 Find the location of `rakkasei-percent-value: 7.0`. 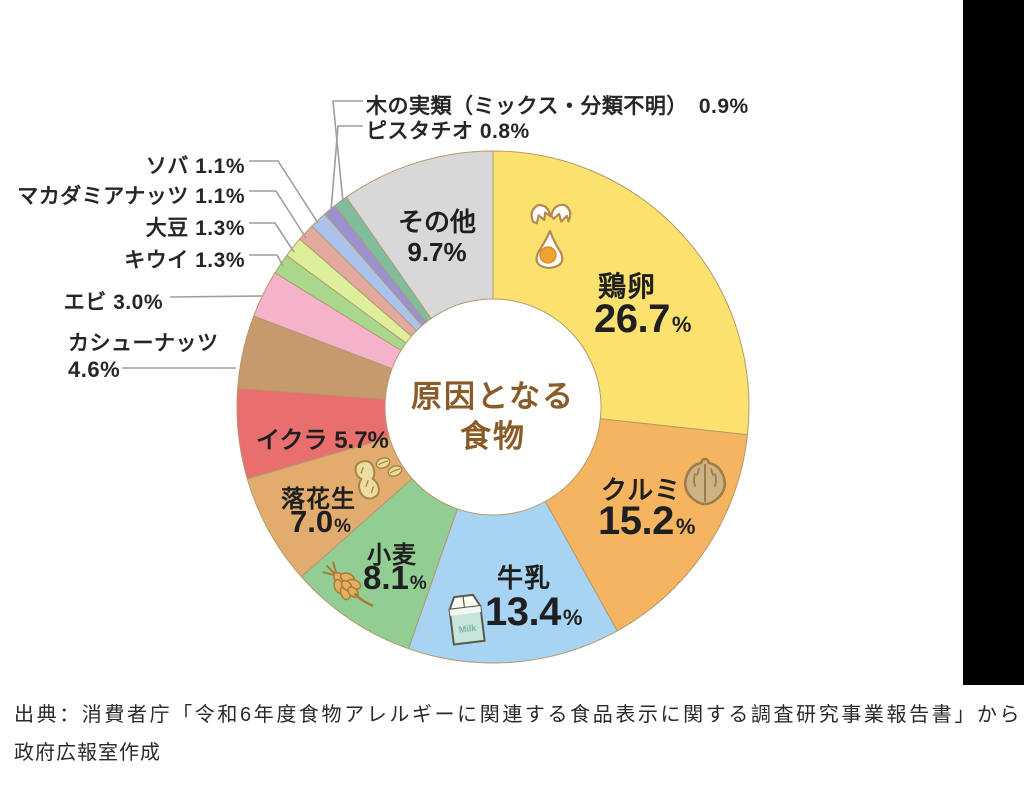

rakkasei-percent-value: 7.0 is located at coordinates (312, 521).